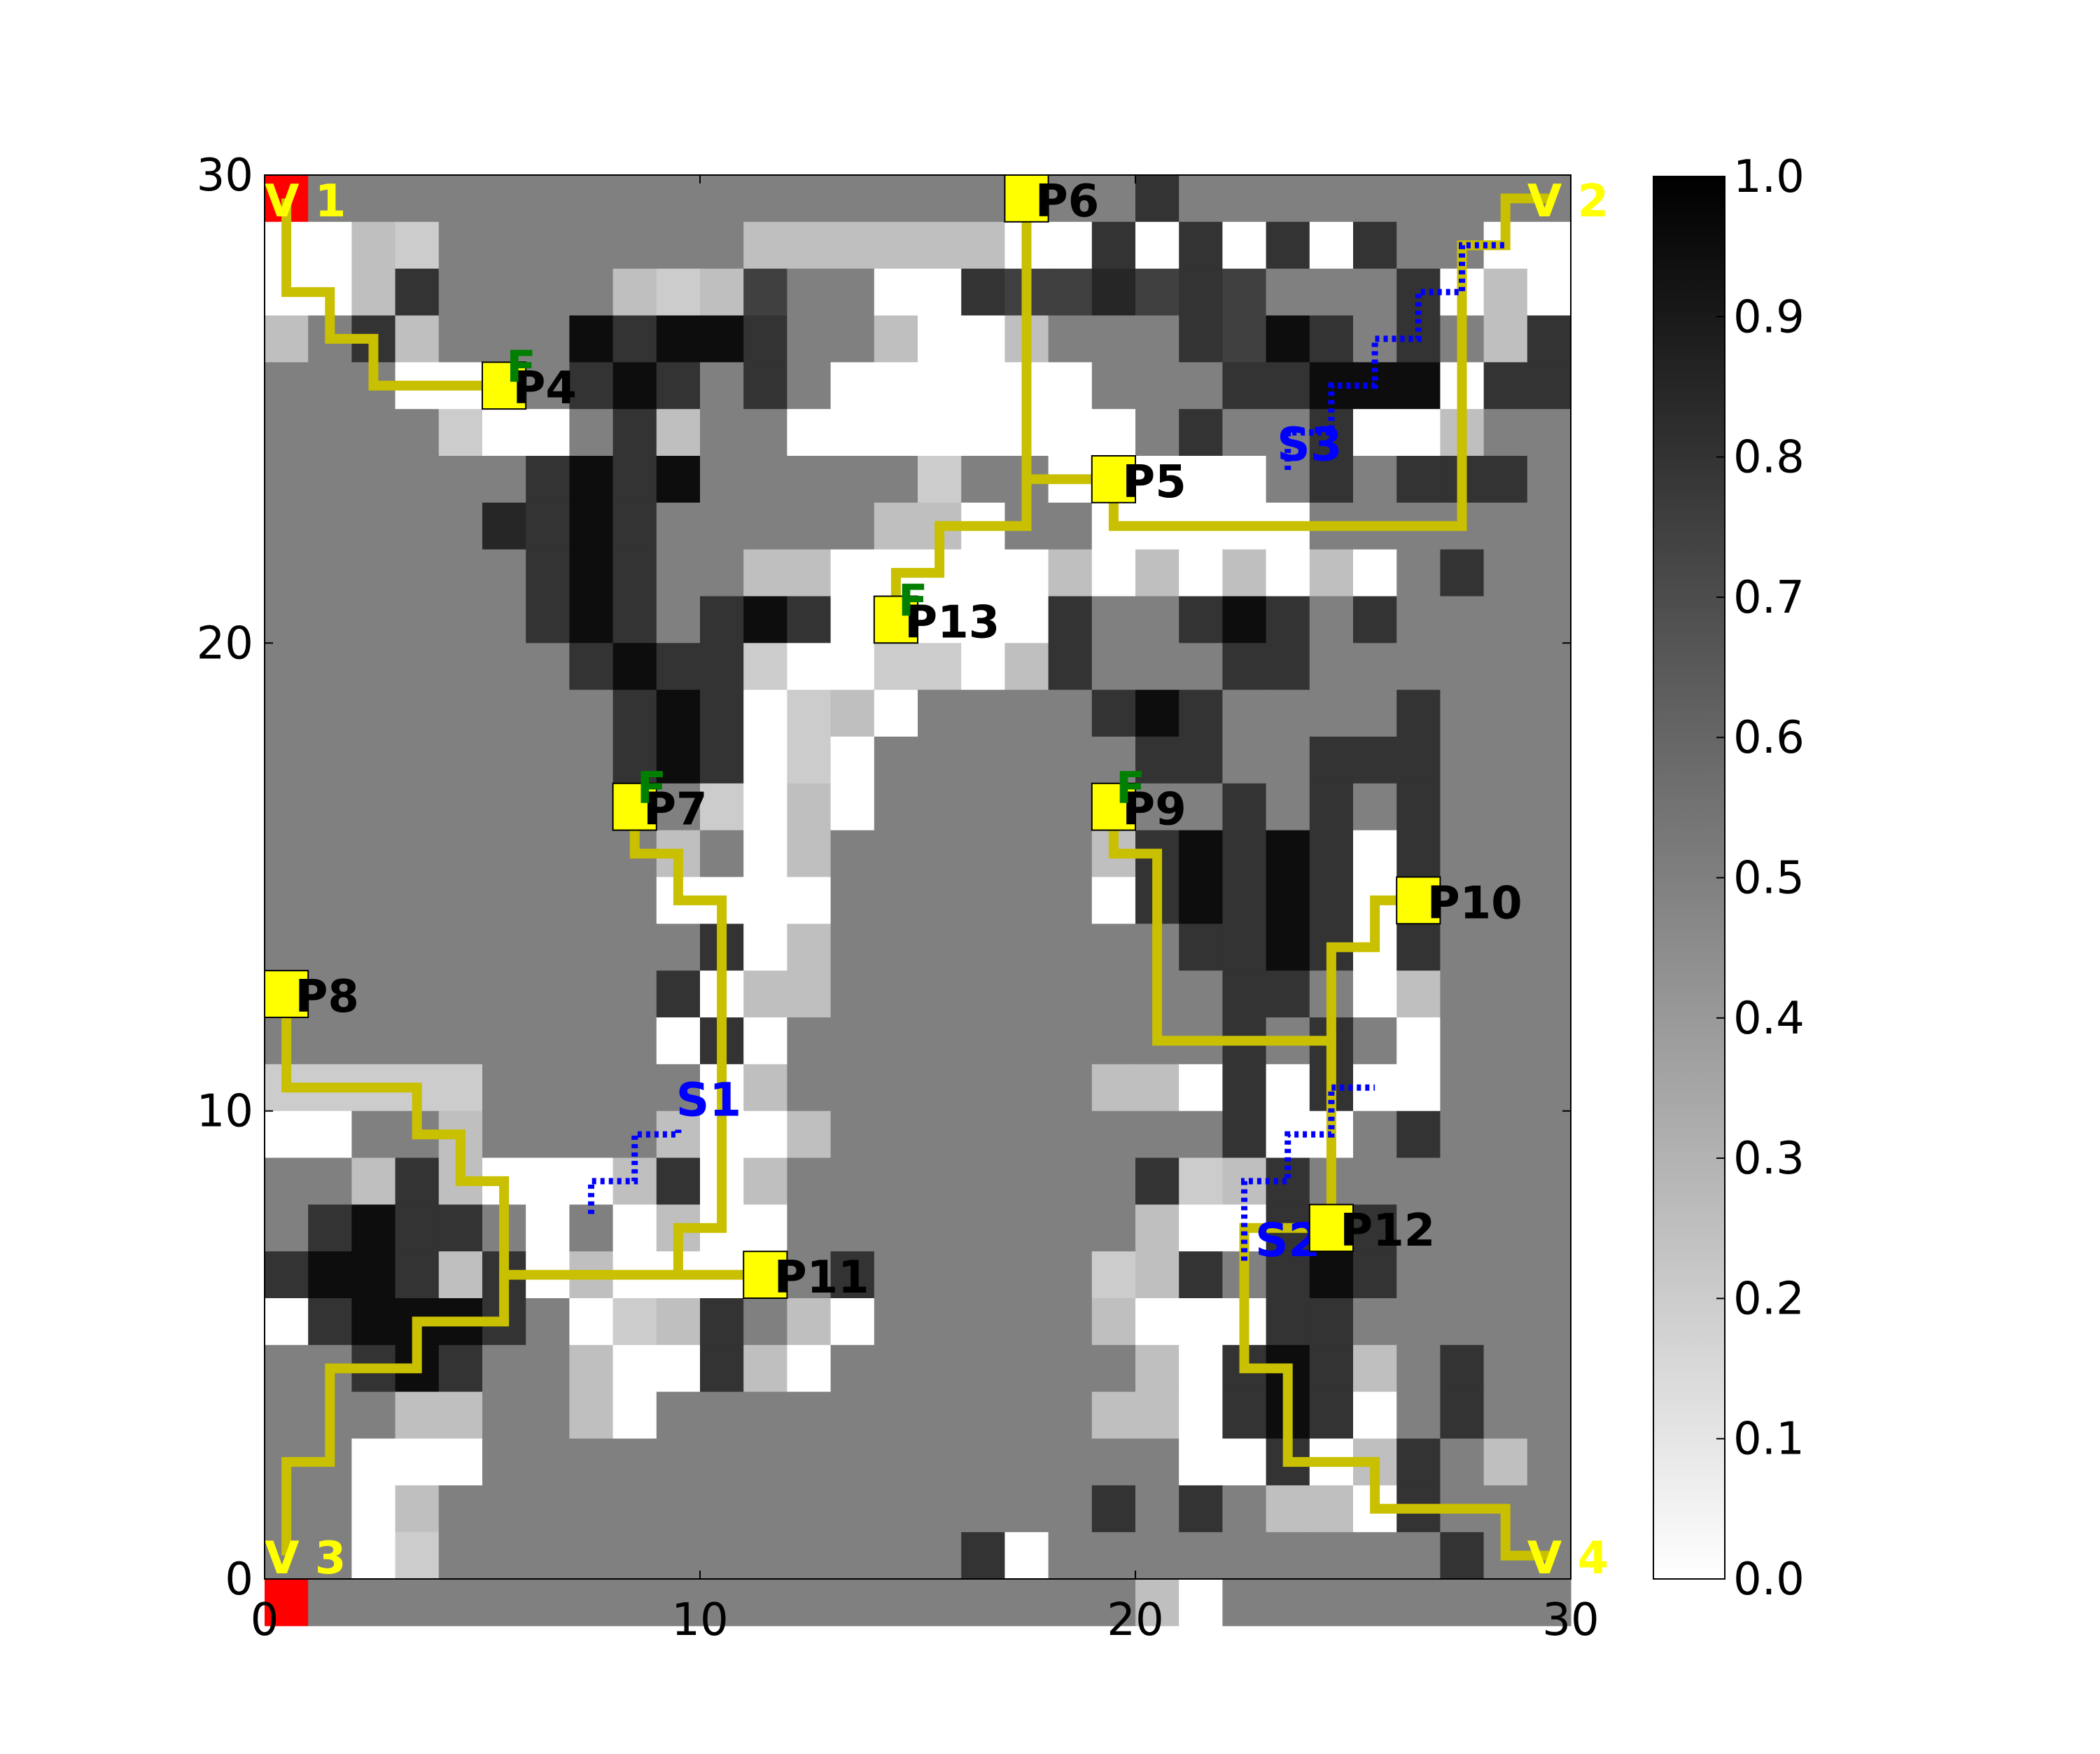 This screenshot has width=2100, height=1754. Describe the element at coordinates (1769, 879) in the screenshot. I see `colorbar-tick-label: 0.5` at that location.